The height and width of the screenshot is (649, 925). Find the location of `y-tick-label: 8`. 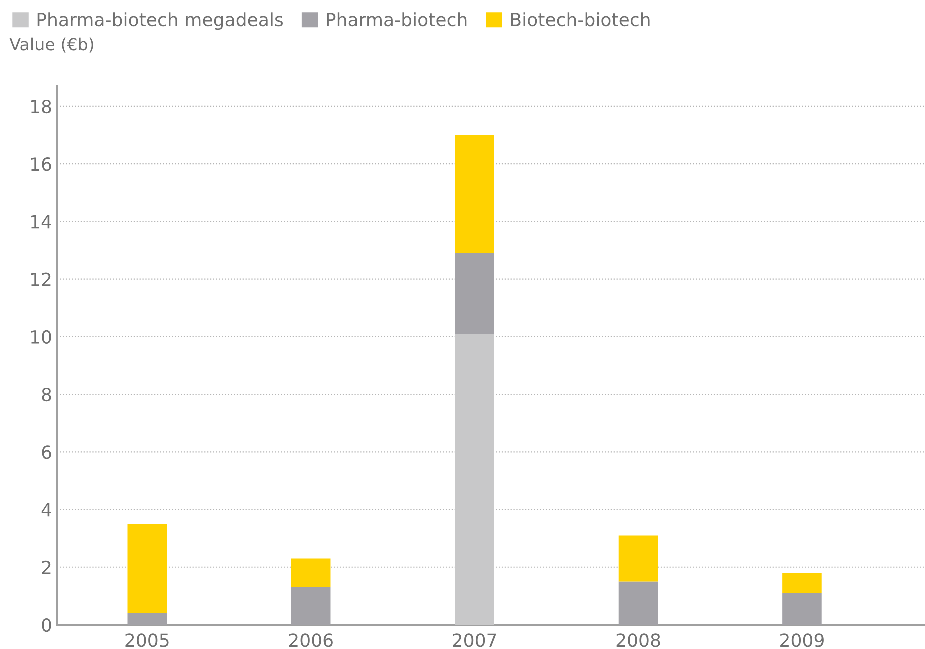

y-tick-label: 8 is located at coordinates (47, 395).